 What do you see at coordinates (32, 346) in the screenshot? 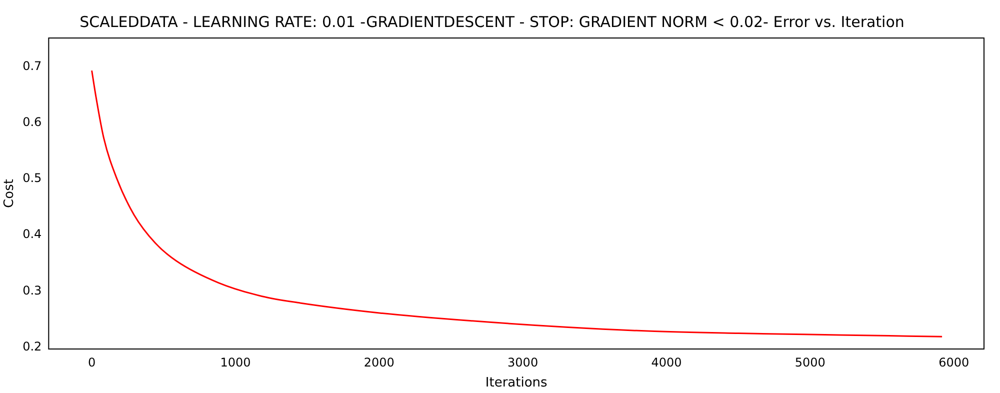
I see `y-tick-label: 0.2` at bounding box center [32, 346].